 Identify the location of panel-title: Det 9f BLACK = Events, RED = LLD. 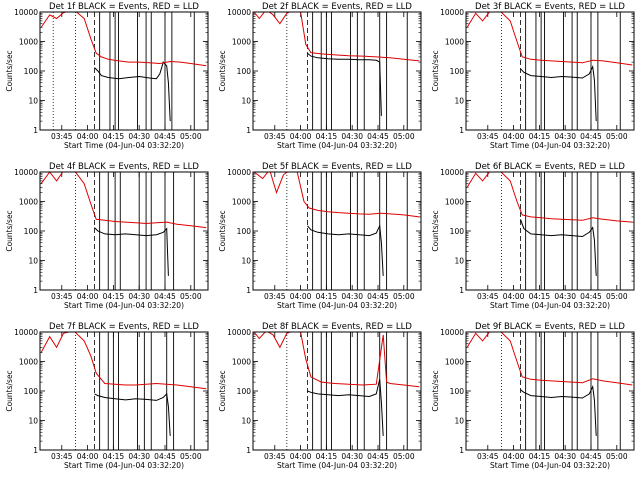
(550, 327).